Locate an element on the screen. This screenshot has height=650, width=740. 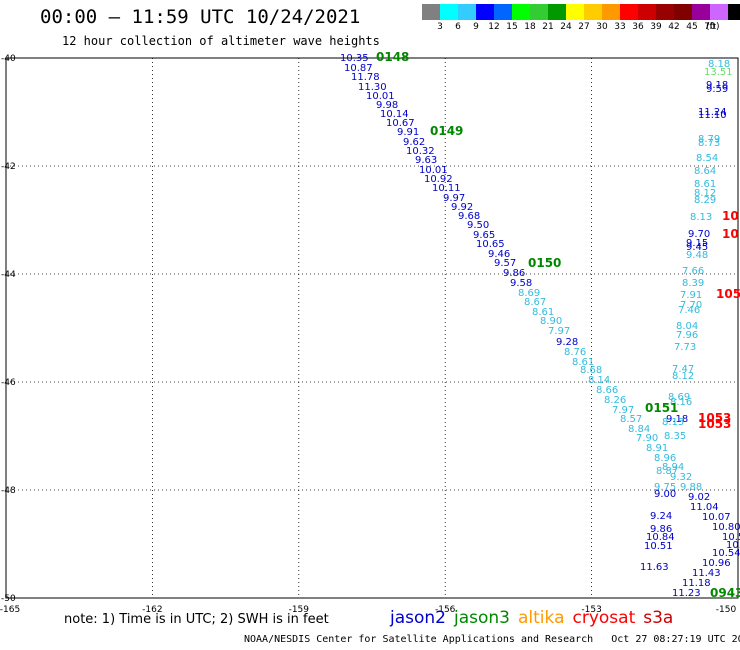
wave-height-label: 10.96 is located at coordinates (716, 563).